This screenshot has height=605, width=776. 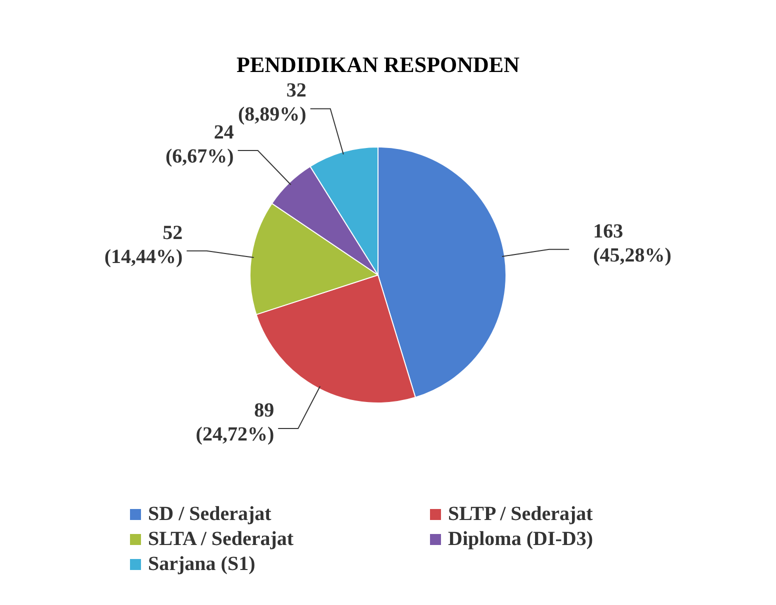 What do you see at coordinates (202, 564) in the screenshot?
I see `legend-label: Sarjana (S1)` at bounding box center [202, 564].